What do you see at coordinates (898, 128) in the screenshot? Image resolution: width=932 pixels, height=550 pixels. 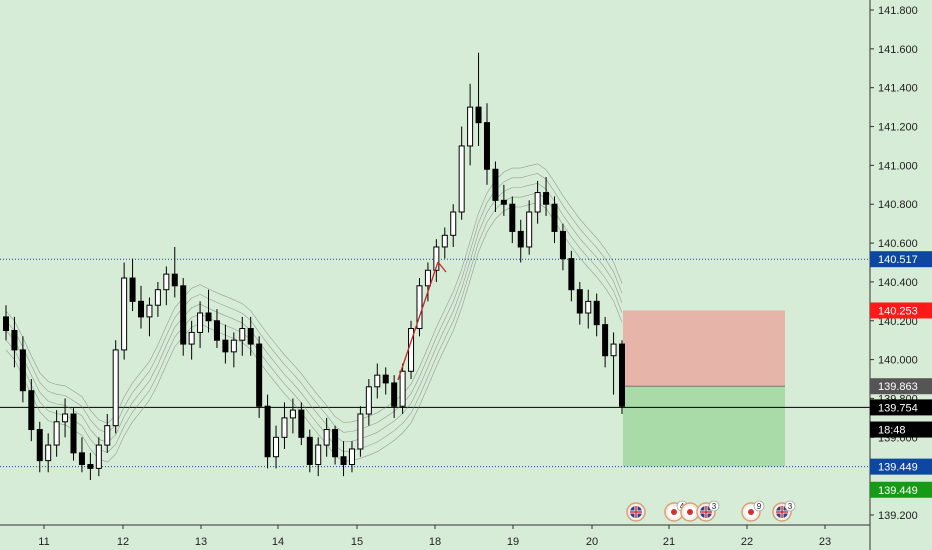 I see `price-tick-label: 141.200` at bounding box center [898, 128].